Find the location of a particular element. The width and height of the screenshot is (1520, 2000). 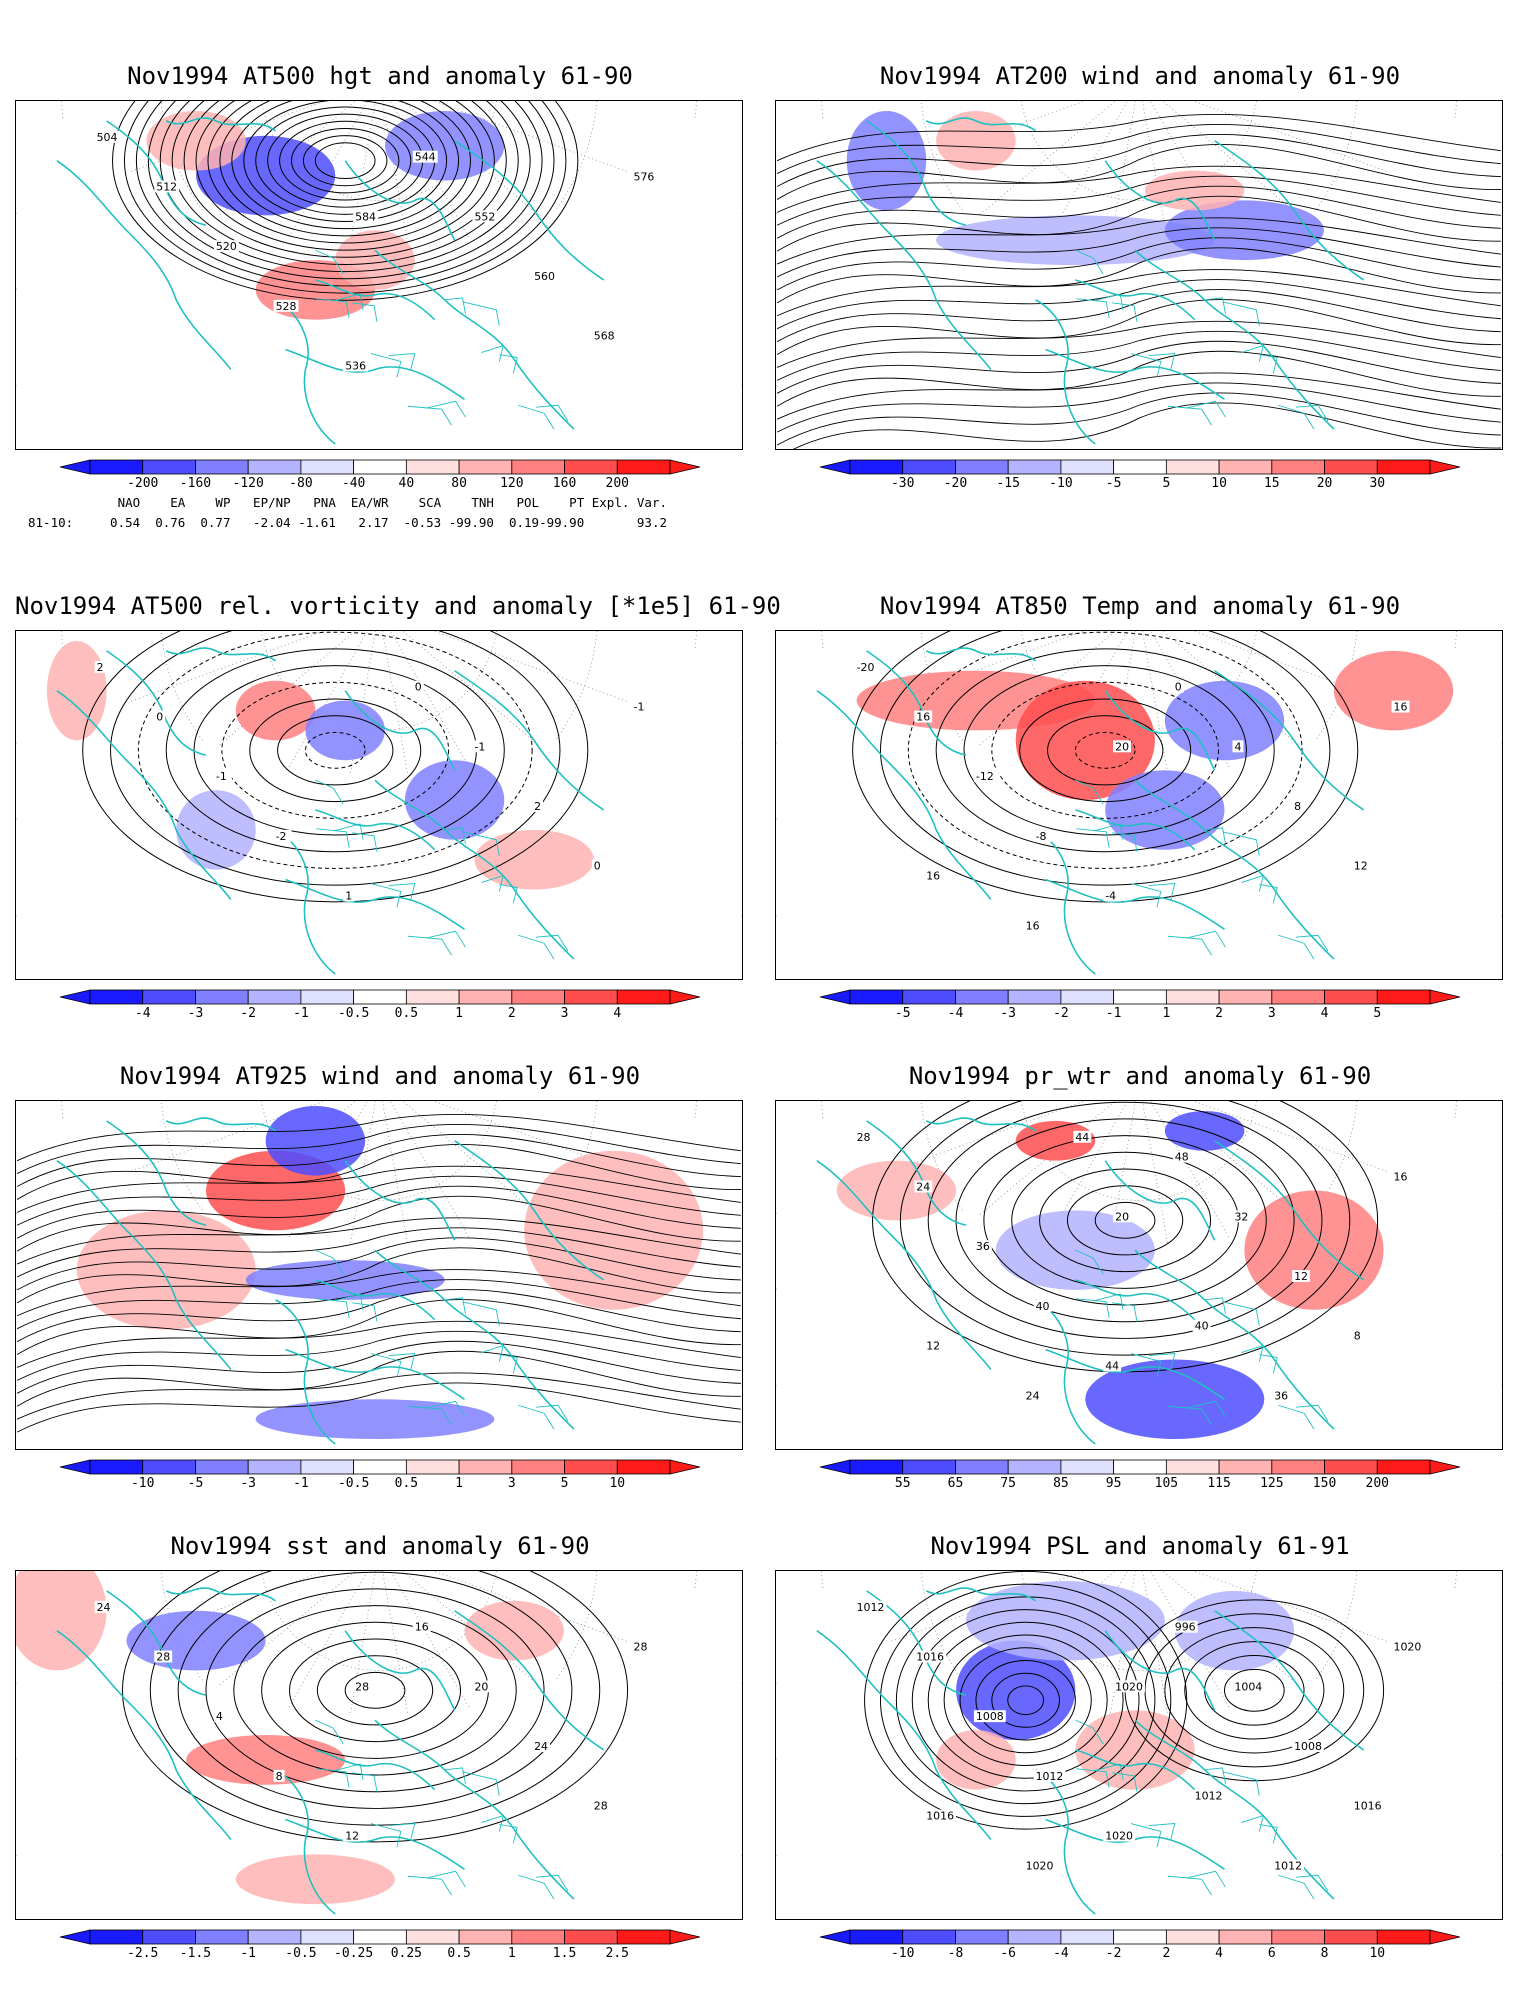

colorbar-tick-label: -3 is located at coordinates (248, 1483).